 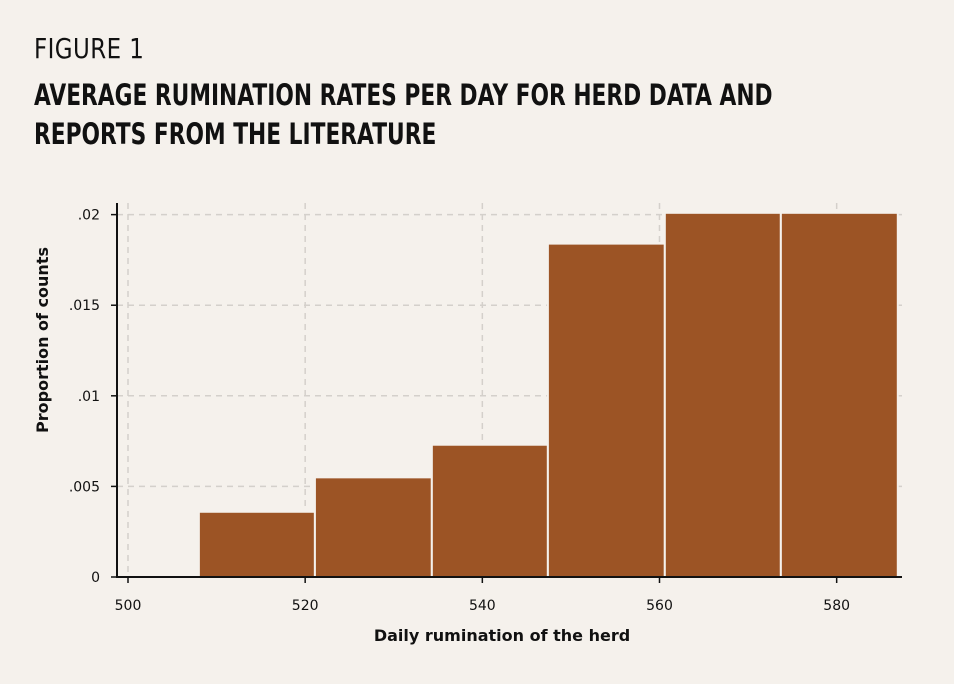 What do you see at coordinates (89, 48) in the screenshot?
I see `figure-label: FIGURE 1` at bounding box center [89, 48].